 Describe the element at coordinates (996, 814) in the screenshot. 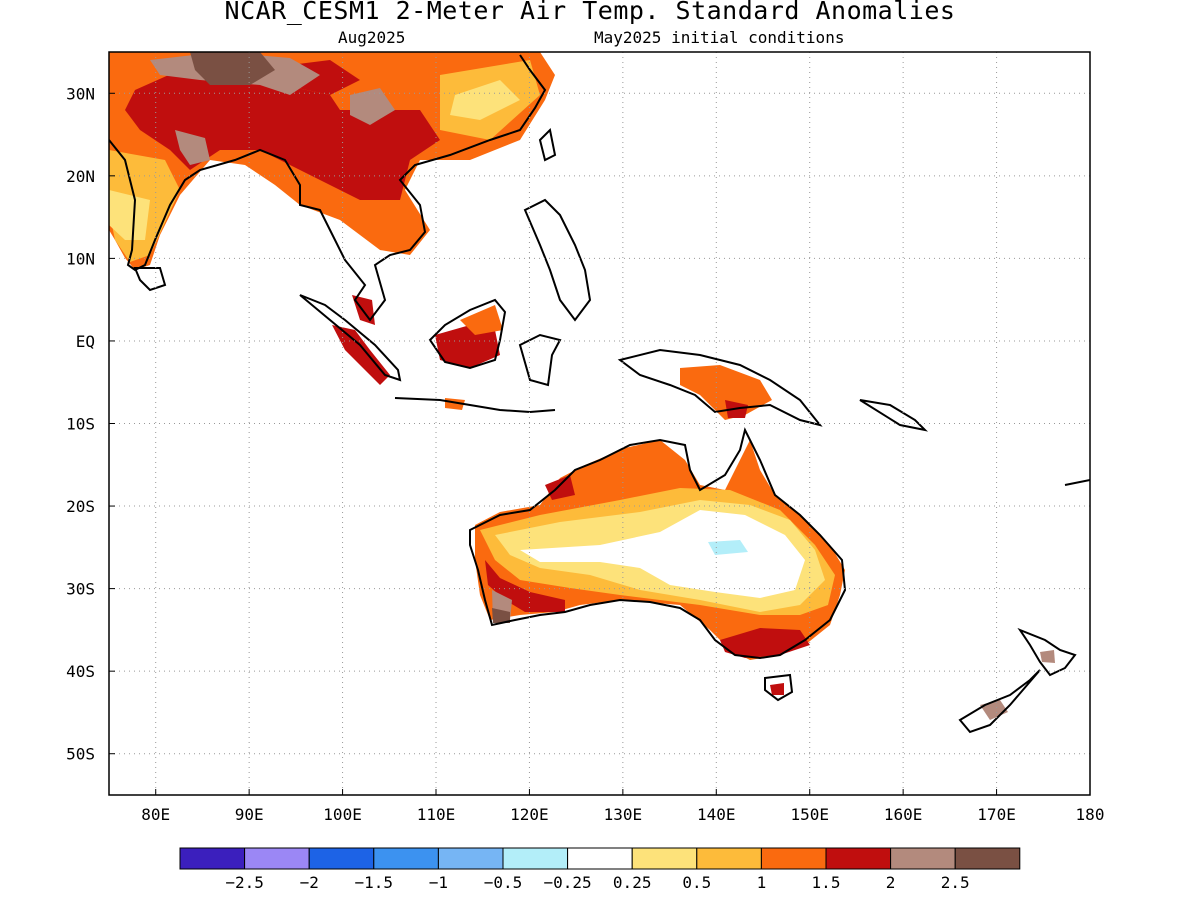

I see `x-tick-label: 170E` at that location.